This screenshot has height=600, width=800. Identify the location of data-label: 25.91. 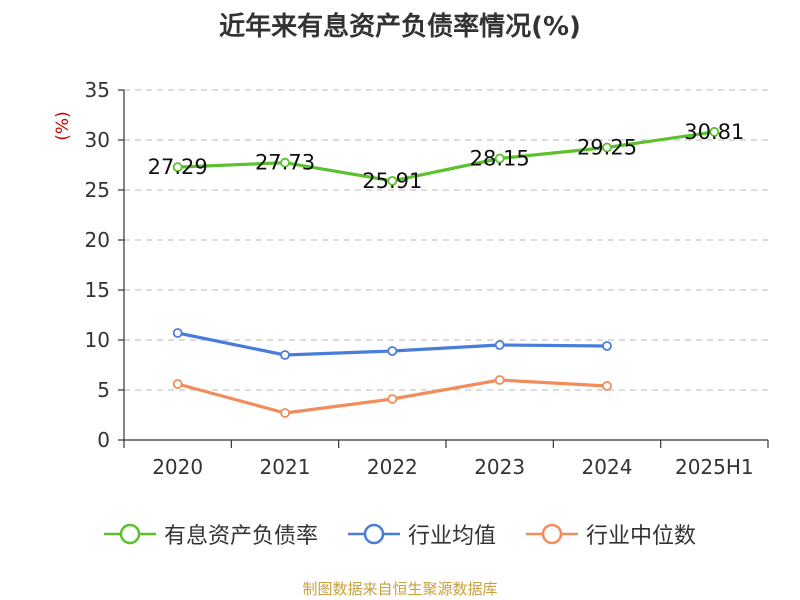
(392, 181).